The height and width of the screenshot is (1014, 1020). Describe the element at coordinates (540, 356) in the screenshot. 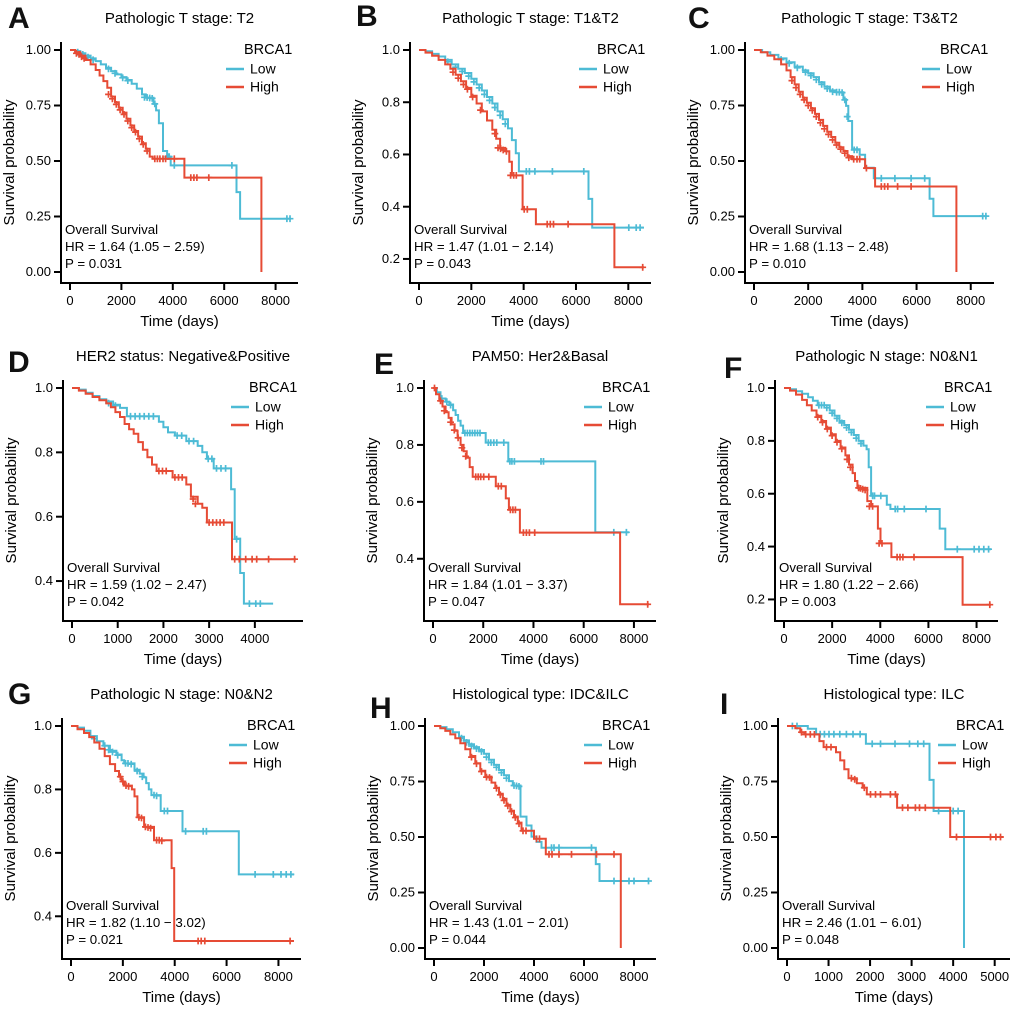

I see `panel-title: PAM50: Her2&Basal` at that location.